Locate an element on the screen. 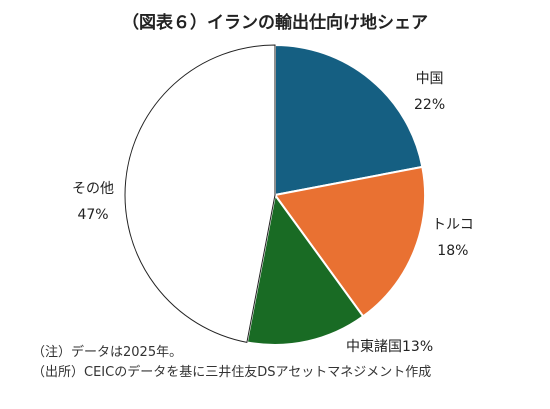 Image resolution: width=550 pixels, height=409 pixels. label-other-name: その他 is located at coordinates (93, 189).